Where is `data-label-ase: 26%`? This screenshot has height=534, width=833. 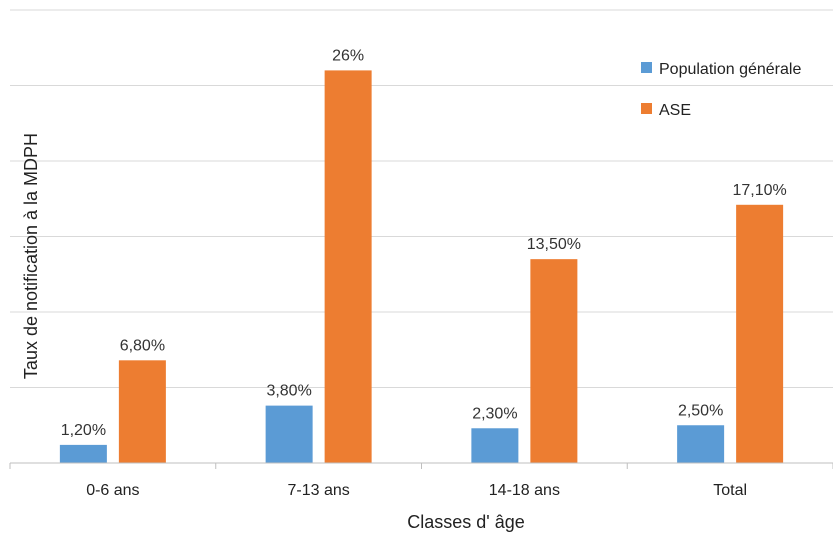 data-label-ase: 26% is located at coordinates (348, 55).